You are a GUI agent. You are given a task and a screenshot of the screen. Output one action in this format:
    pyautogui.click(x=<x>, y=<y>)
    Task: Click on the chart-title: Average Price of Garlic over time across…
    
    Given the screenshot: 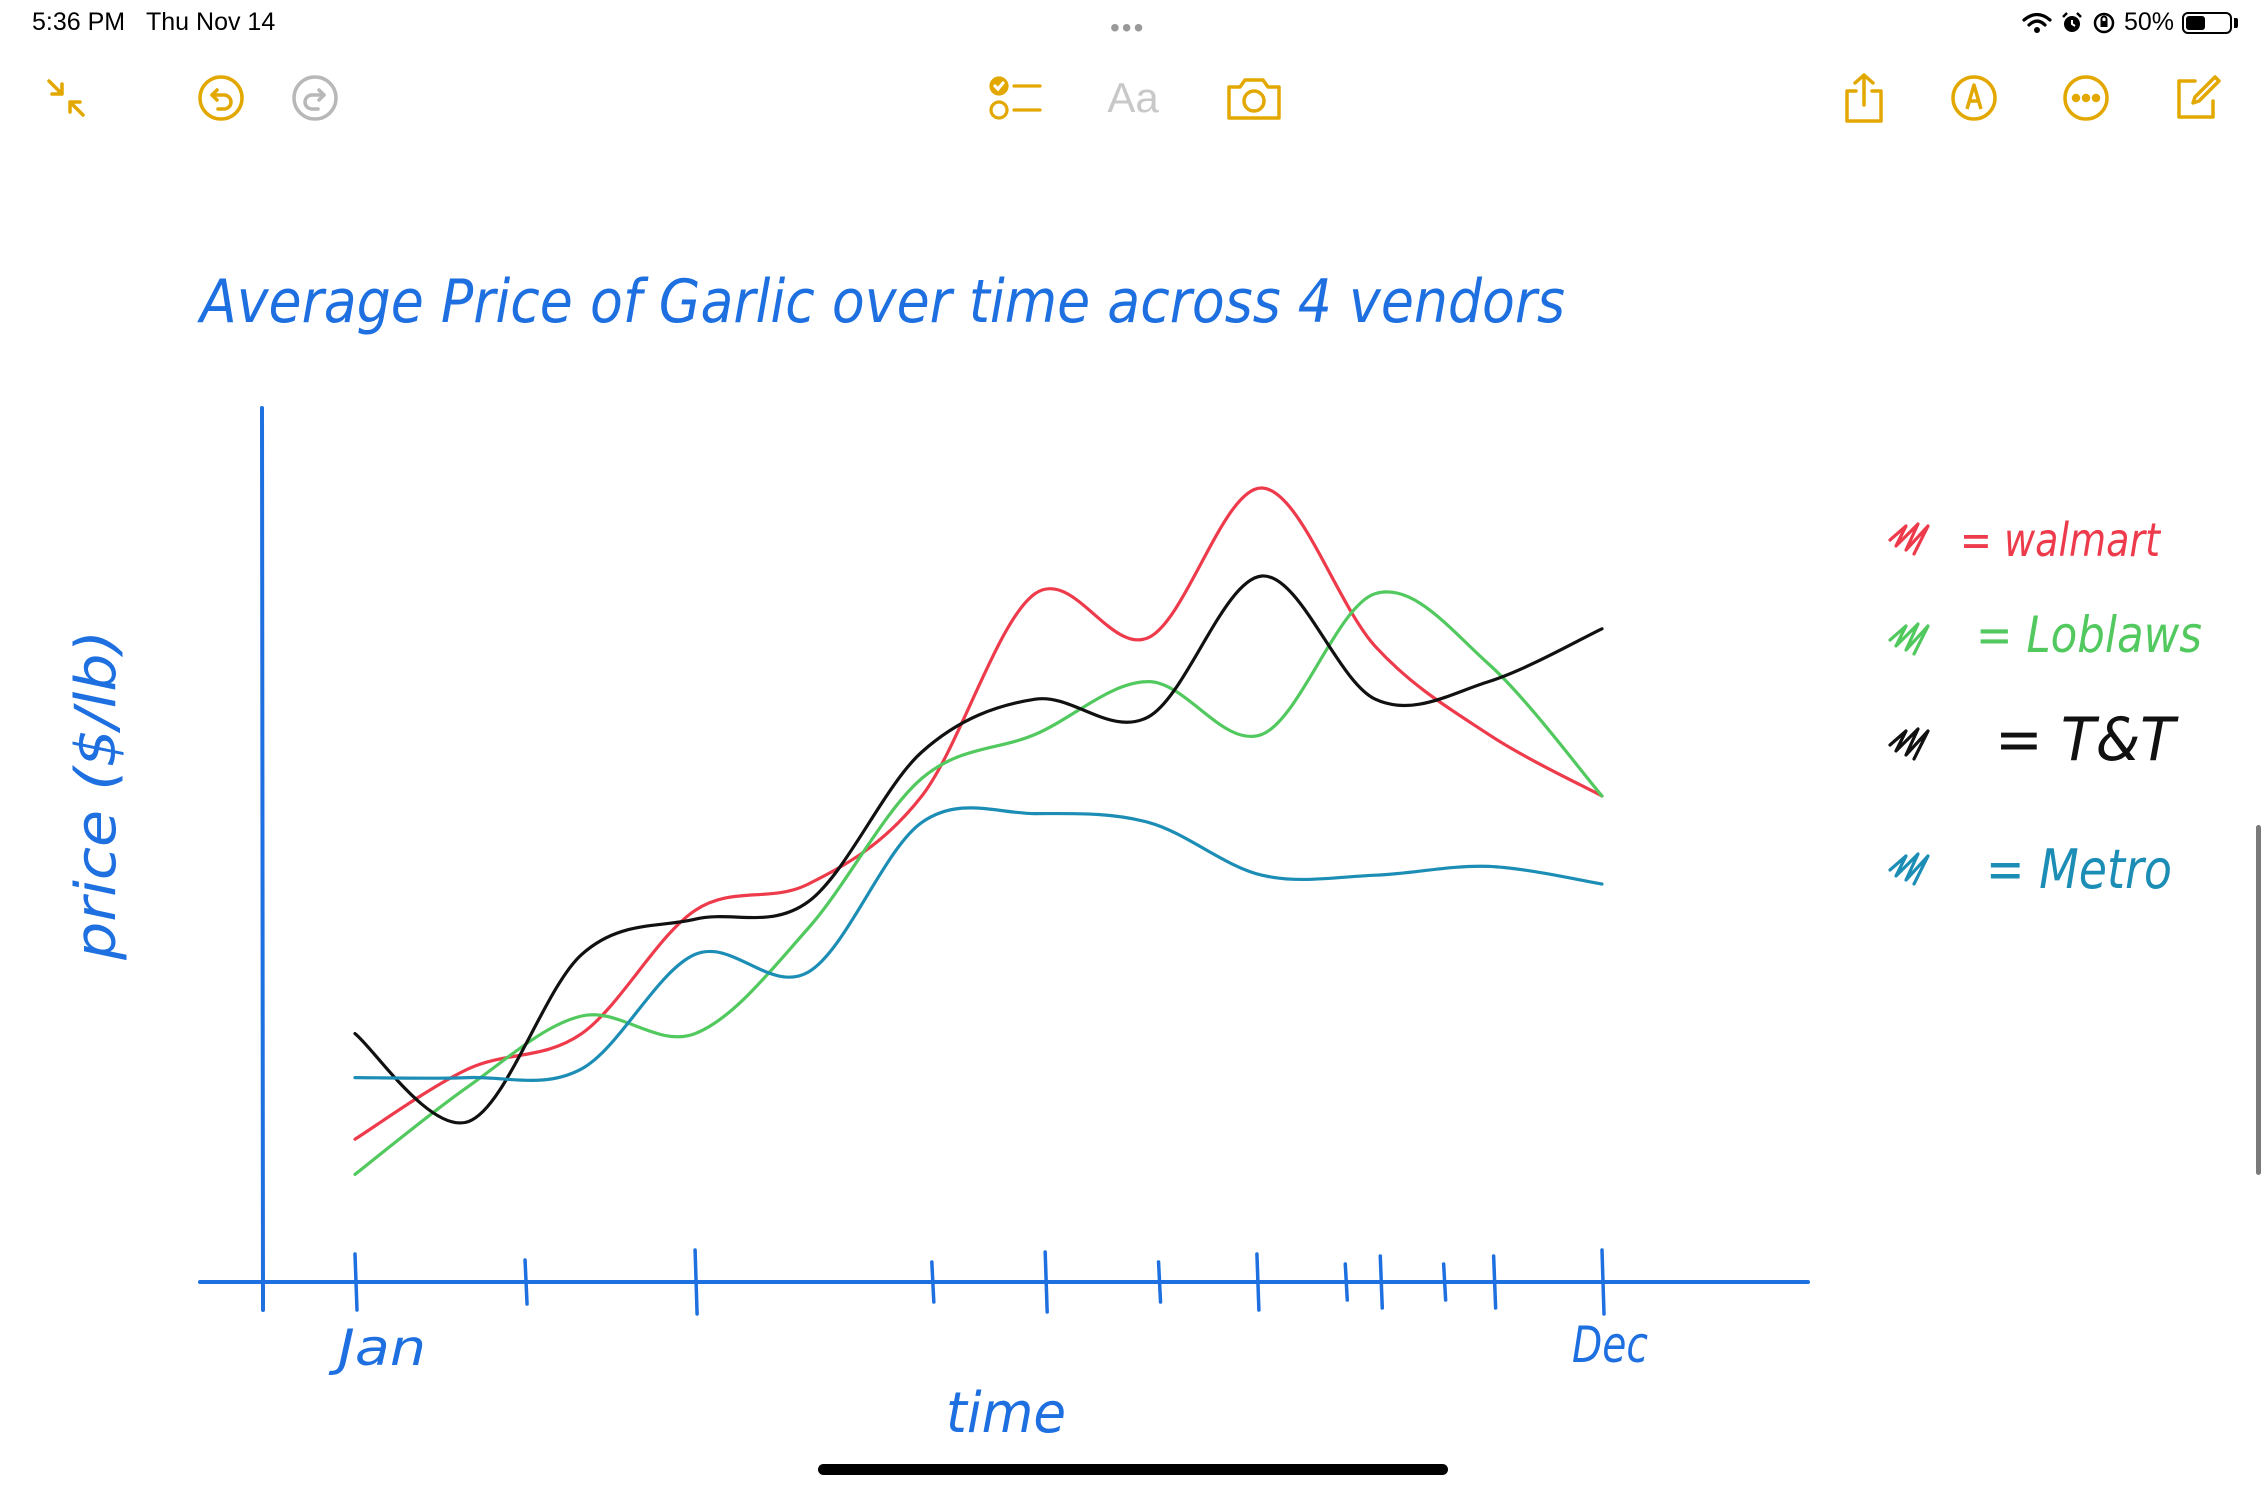 What is the action you would take?
    pyautogui.click(x=880, y=302)
    